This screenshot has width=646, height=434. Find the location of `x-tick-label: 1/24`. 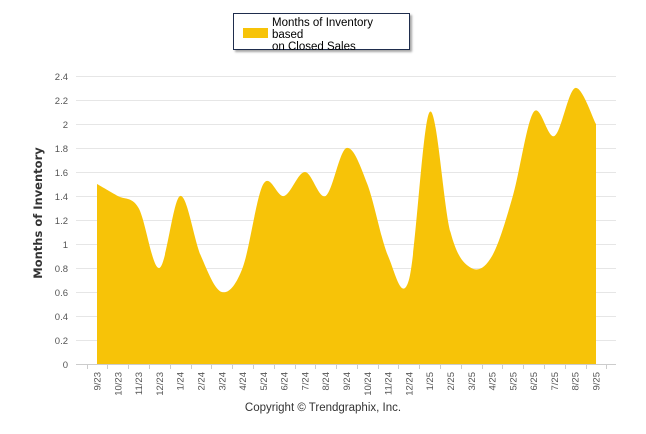

x-tick-label: 1/24 is located at coordinates (181, 381).